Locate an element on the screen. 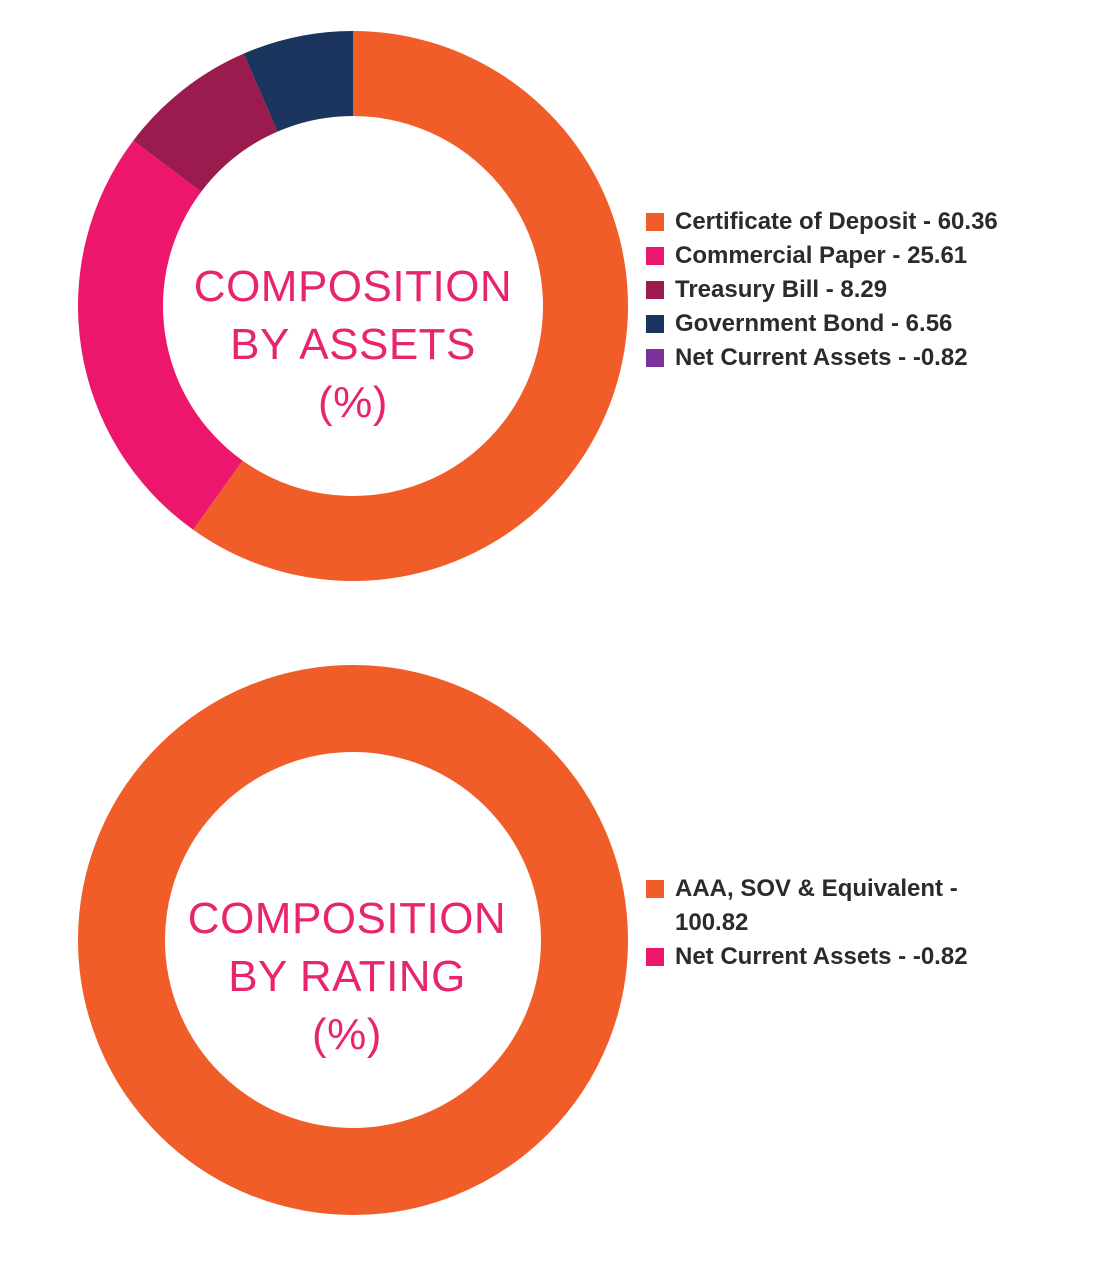 The image size is (1108, 1261). assets-chart-title: COMPOSITION BY ASSETS (%) is located at coordinates (353, 345).